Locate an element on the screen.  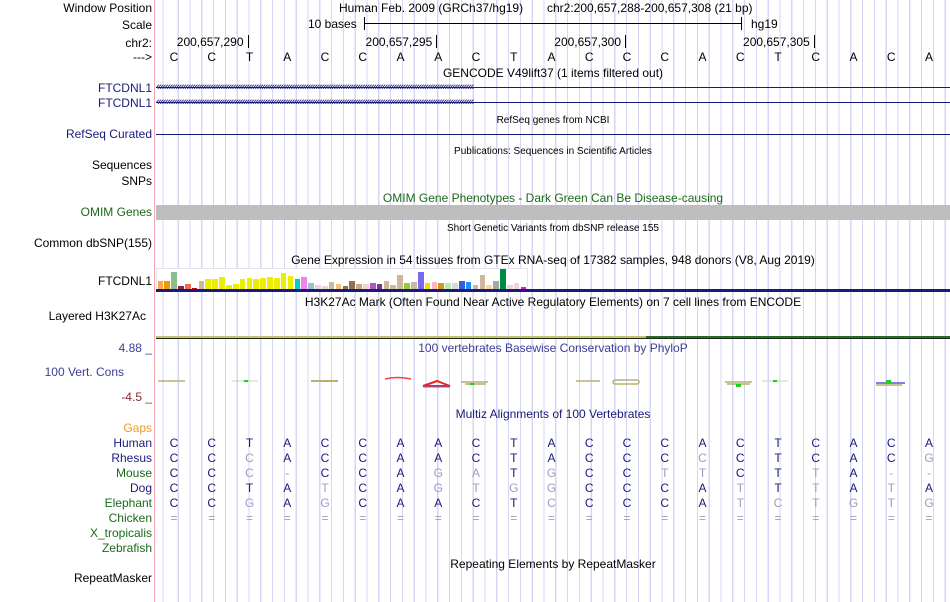
species-label: Human is located at coordinates (132, 443).